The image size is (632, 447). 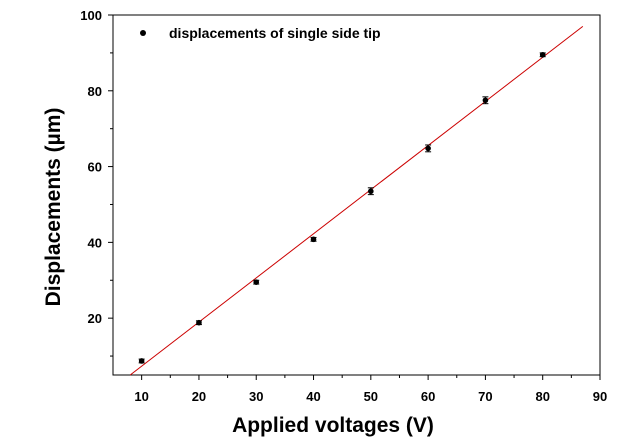 What do you see at coordinates (485, 396) in the screenshot?
I see `x-tick-label: 70` at bounding box center [485, 396].